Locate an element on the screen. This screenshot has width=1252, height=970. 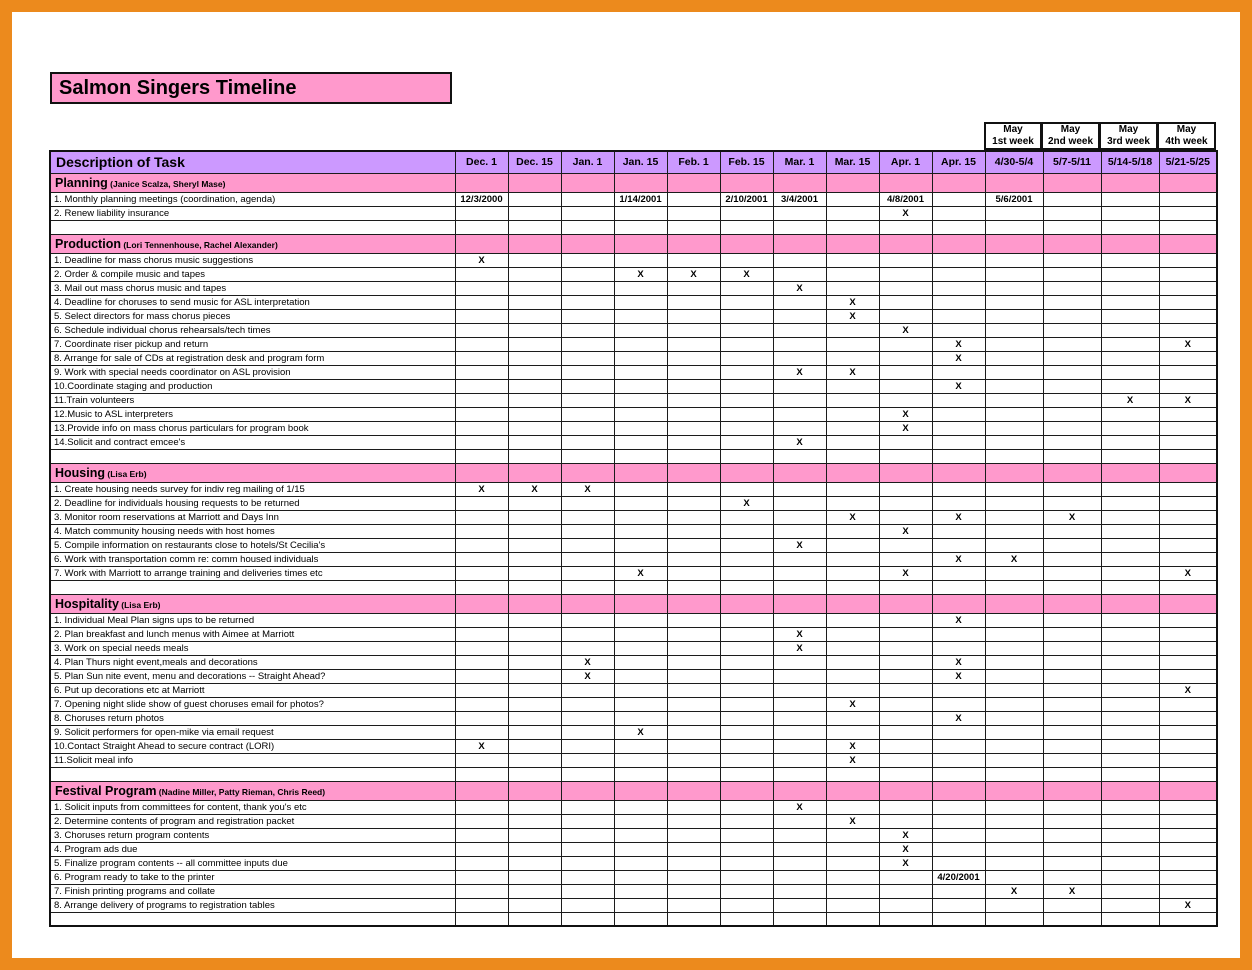
section-title: Housing (Lisa Erb) is located at coordinates (252, 472).